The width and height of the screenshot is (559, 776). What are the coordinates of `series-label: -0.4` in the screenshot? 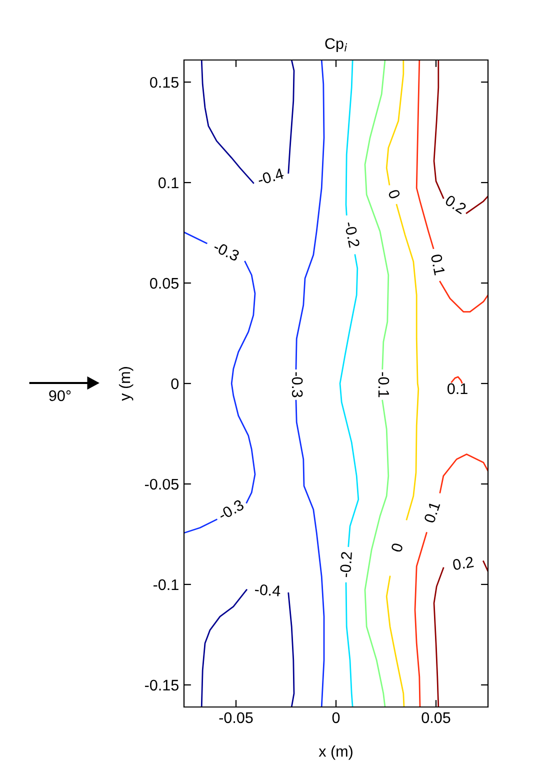 It's located at (267, 590).